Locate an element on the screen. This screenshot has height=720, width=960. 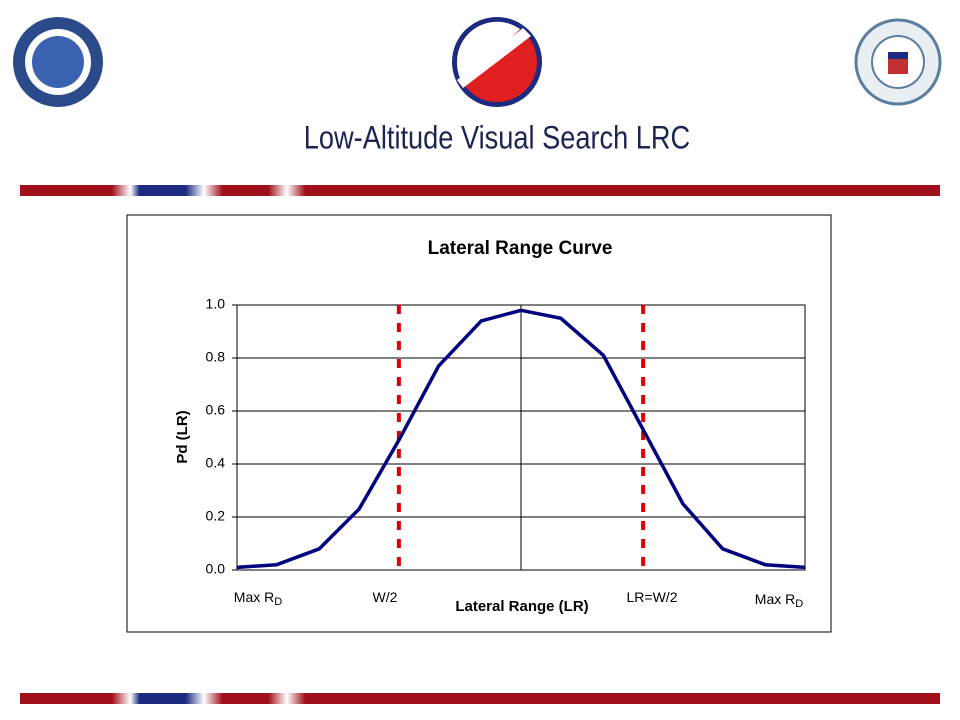
x-annotation: W/2 is located at coordinates (385, 597).